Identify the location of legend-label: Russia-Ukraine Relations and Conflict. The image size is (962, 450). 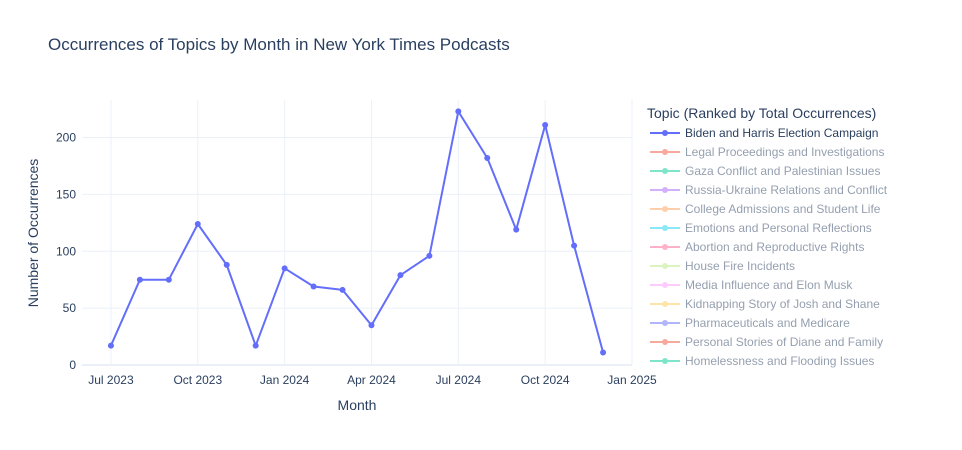
(786, 190).